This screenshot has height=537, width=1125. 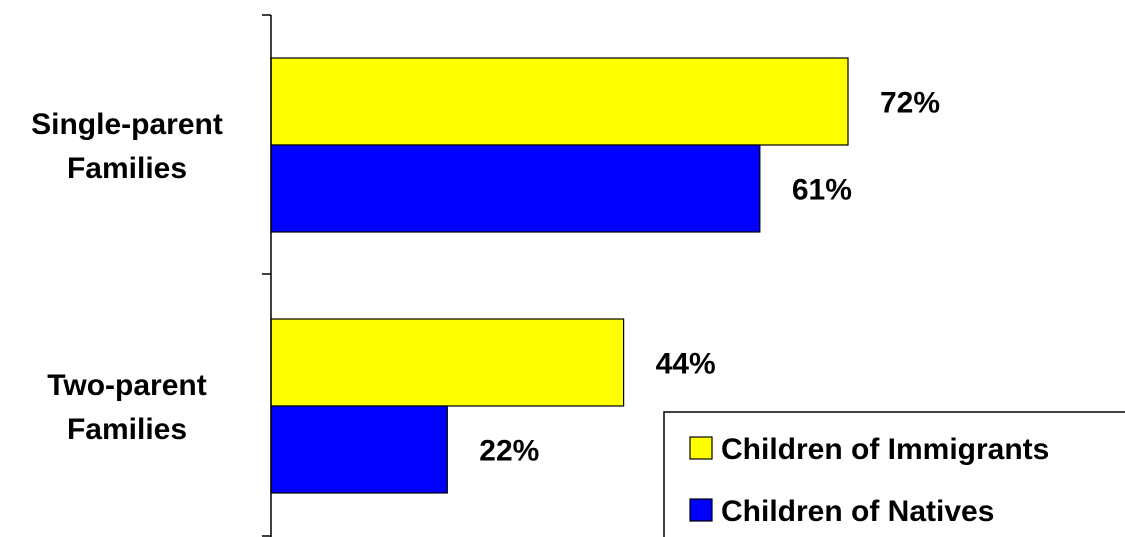 What do you see at coordinates (701, 510) in the screenshot?
I see `legend-swatch-natives` at bounding box center [701, 510].